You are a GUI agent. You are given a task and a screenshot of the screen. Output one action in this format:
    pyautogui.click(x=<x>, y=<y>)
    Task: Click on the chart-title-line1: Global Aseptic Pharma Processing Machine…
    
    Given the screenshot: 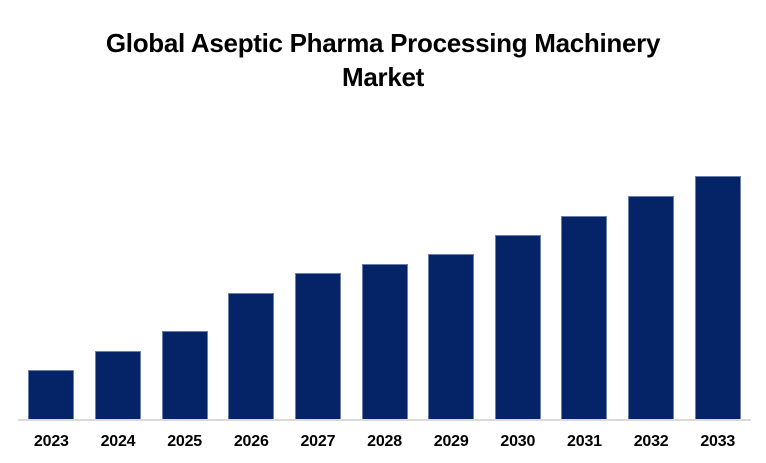 What is the action you would take?
    pyautogui.click(x=383, y=43)
    